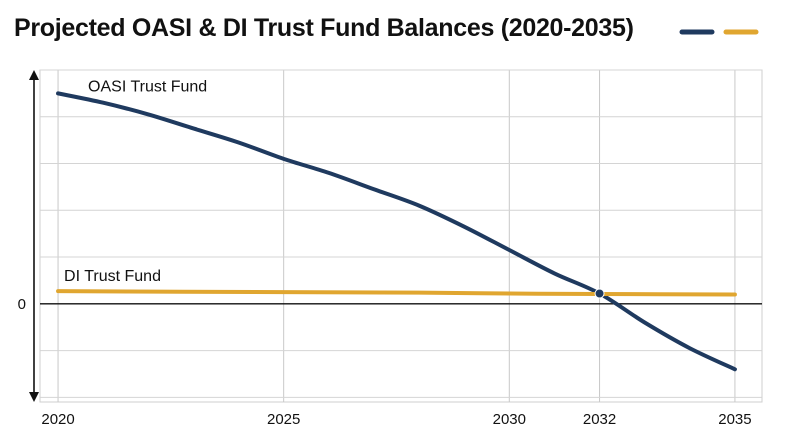 The height and width of the screenshot is (447, 800). I want to click on x-tick-label: 2030, so click(509, 419).